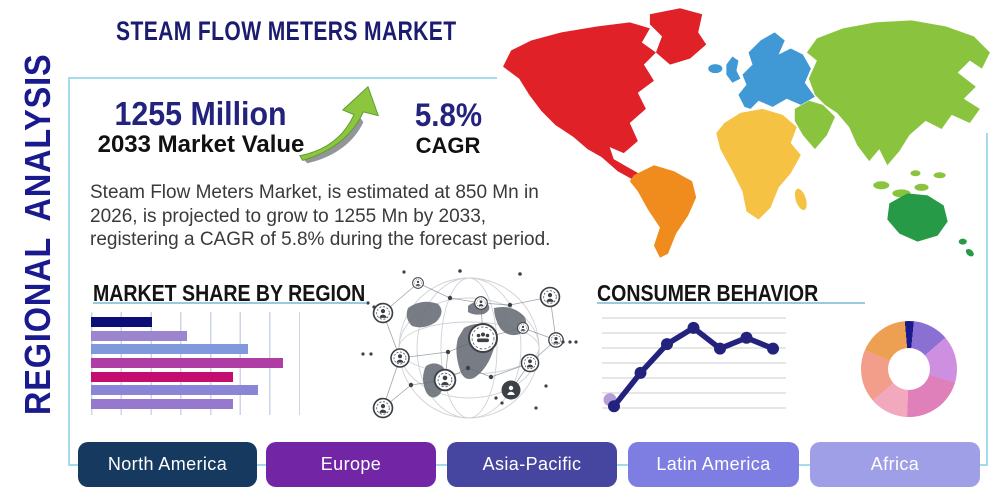 The width and height of the screenshot is (1000, 500). What do you see at coordinates (448, 115) in the screenshot?
I see `cagr-value: 5.8%` at bounding box center [448, 115].